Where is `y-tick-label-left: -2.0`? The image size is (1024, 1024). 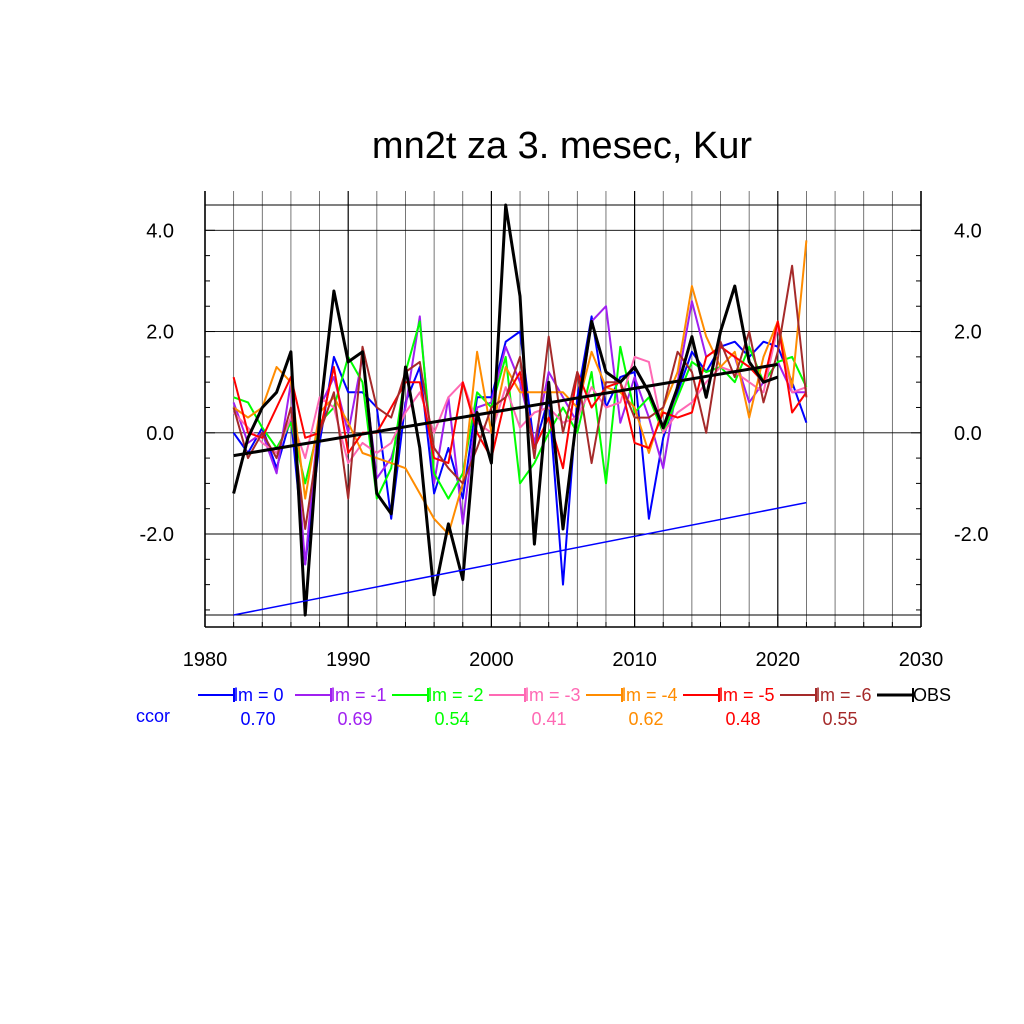 y-tick-label-left: -2.0 is located at coordinates (157, 535).